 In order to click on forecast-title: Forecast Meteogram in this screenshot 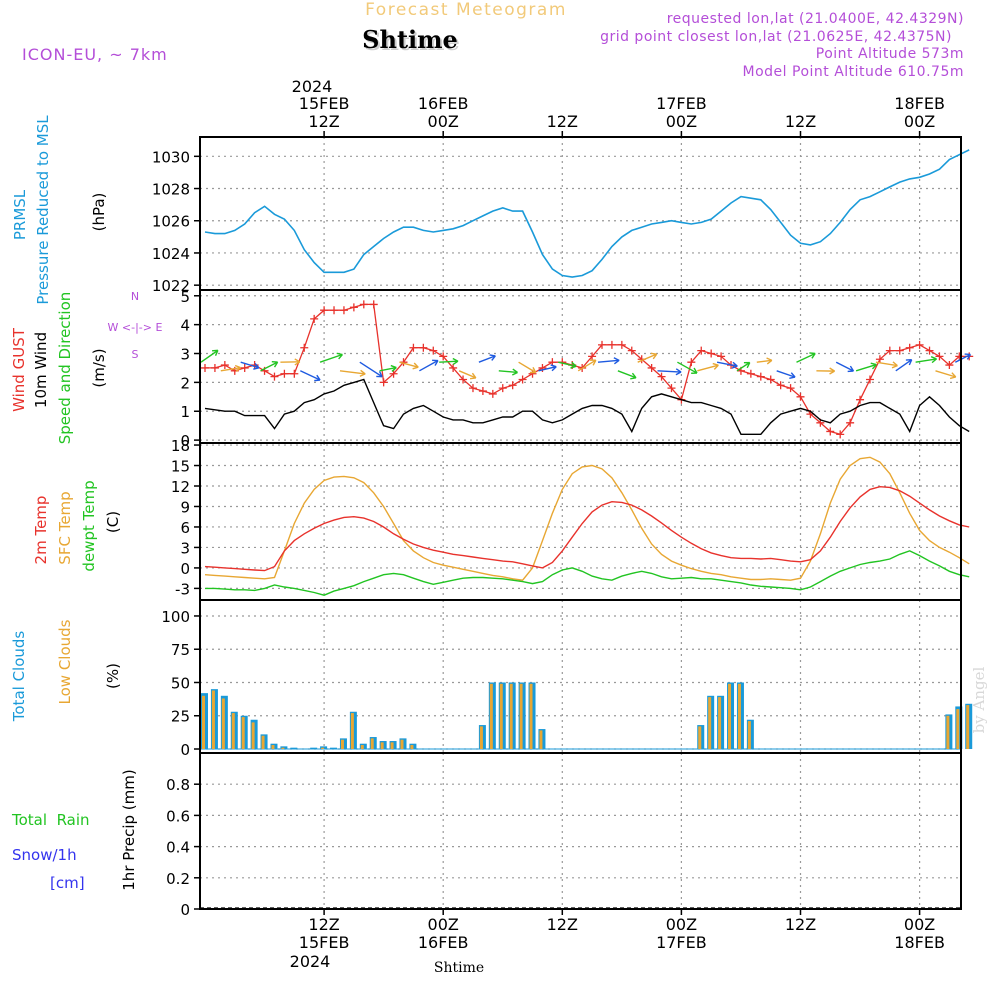, I will do `click(466, 10)`.